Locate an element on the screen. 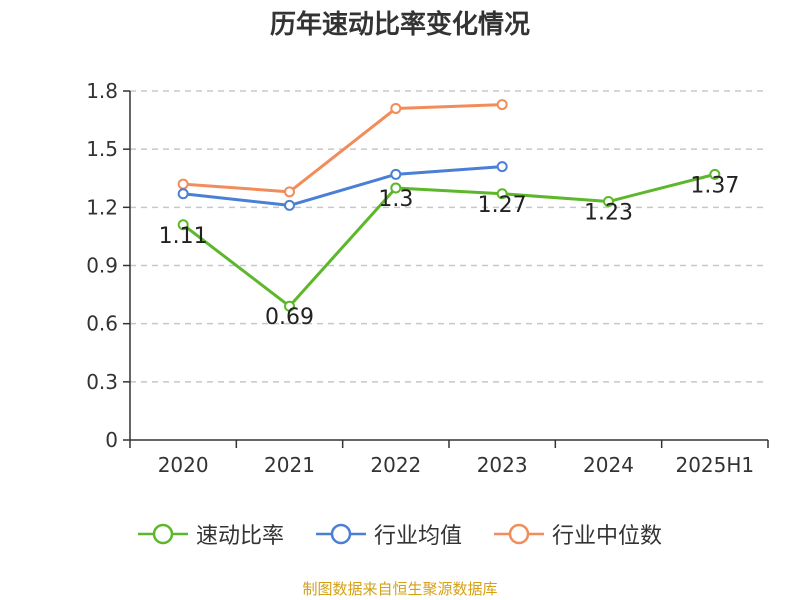  legend-label: 行业均值 is located at coordinates (417, 536).